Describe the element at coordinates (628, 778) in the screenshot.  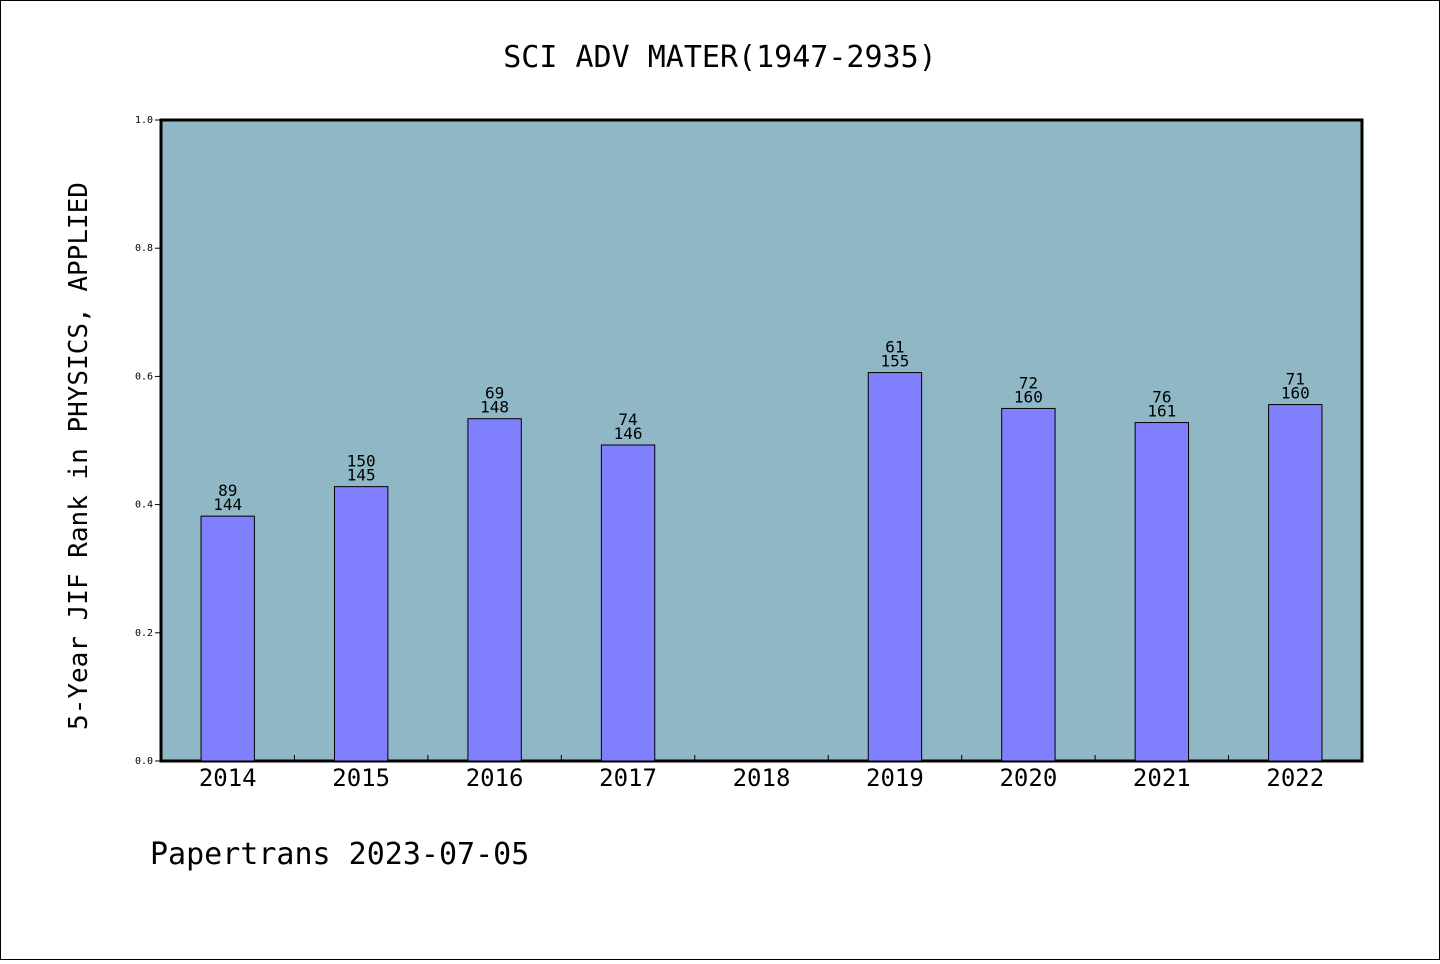
I see `x-tick-label: 2017` at that location.